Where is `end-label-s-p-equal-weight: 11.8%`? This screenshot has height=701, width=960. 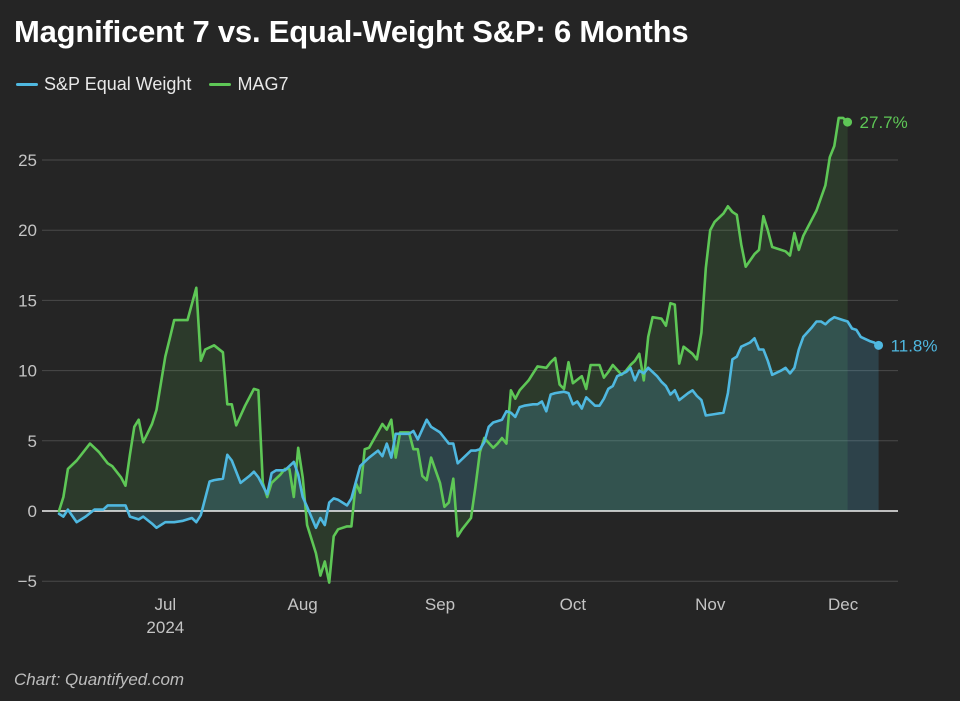
end-label-s-p-equal-weight: 11.8% is located at coordinates (914, 345).